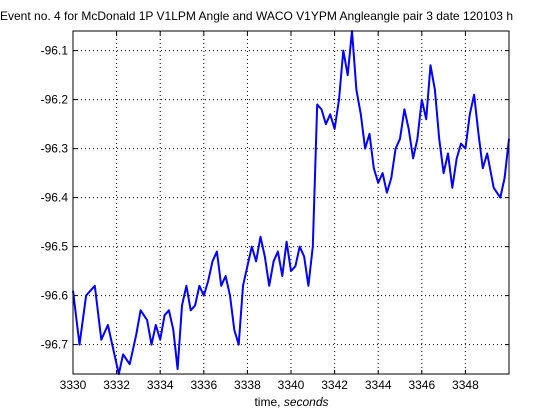 Image resolution: width=560 pixels, height=420 pixels. What do you see at coordinates (203, 385) in the screenshot?
I see `x-tick-label: 3336` at bounding box center [203, 385].